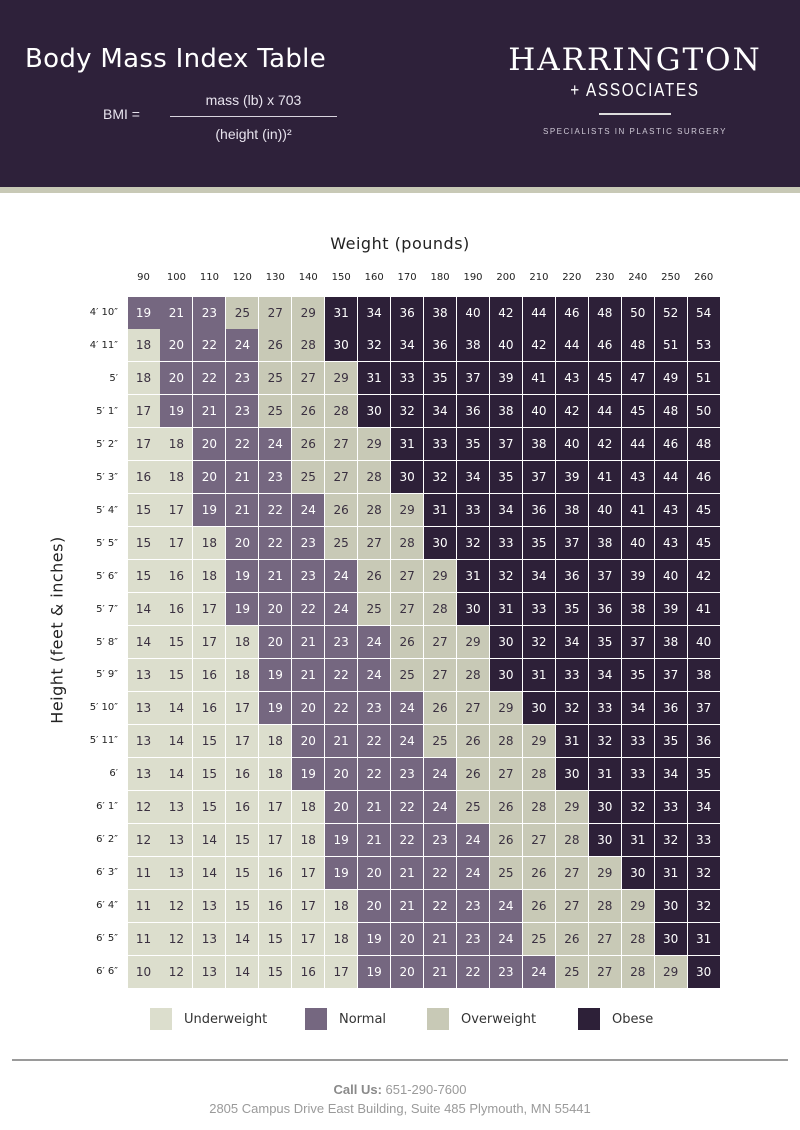 Image resolution: width=800 pixels, height=1130 pixels. Describe the element at coordinates (473, 277) in the screenshot. I see `weight-header: 190` at that location.